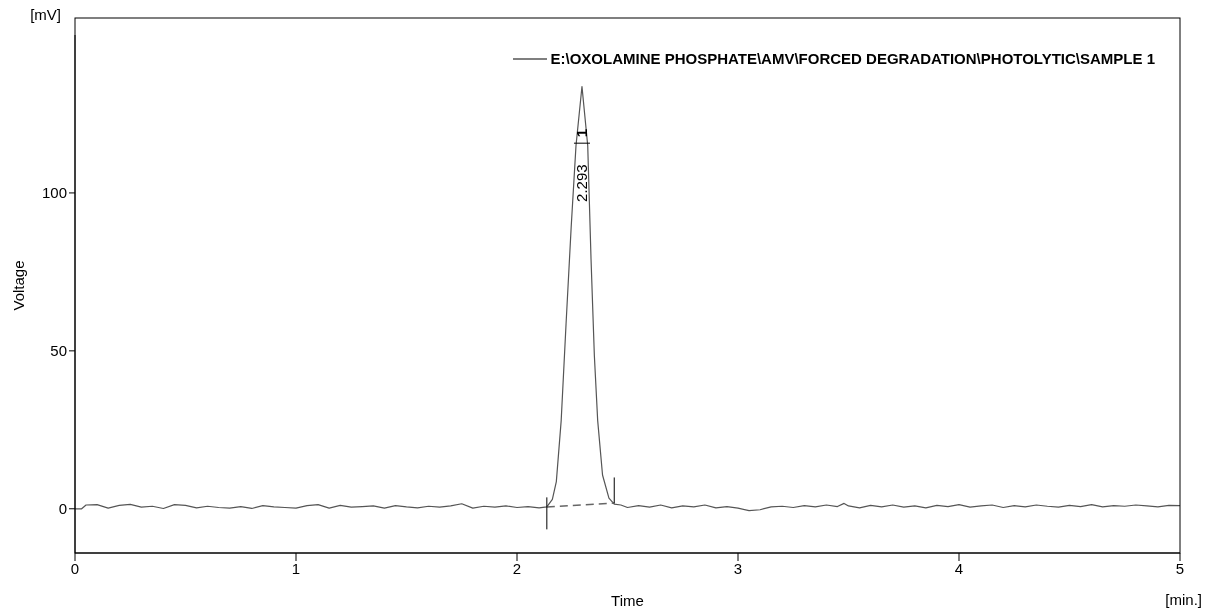  What do you see at coordinates (58, 351) in the screenshot?
I see `y-tick-label: 50` at bounding box center [58, 351].